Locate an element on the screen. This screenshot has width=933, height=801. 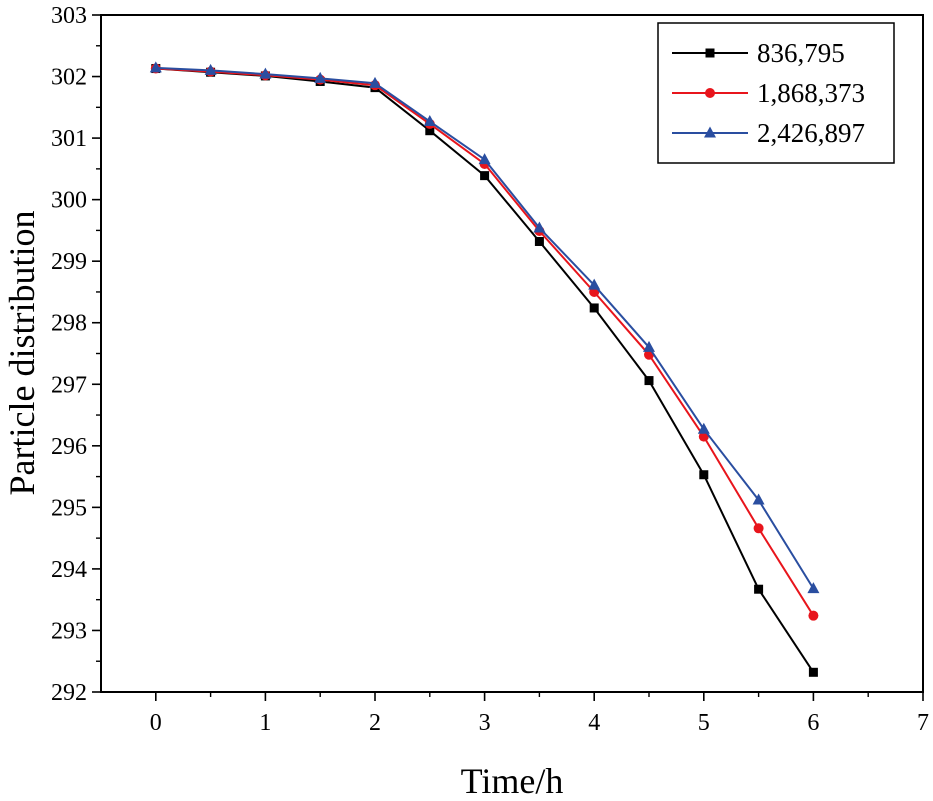
x-axis-label: Time/h is located at coordinates (512, 781).